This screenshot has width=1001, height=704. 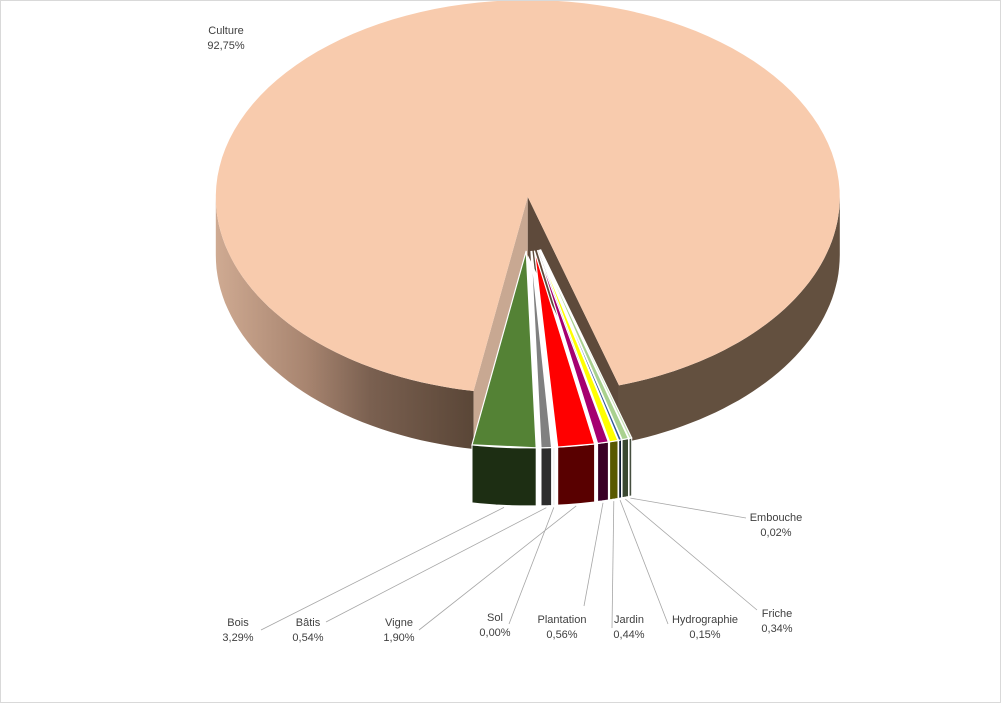 I want to click on leader-batis, so click(x=436, y=565).